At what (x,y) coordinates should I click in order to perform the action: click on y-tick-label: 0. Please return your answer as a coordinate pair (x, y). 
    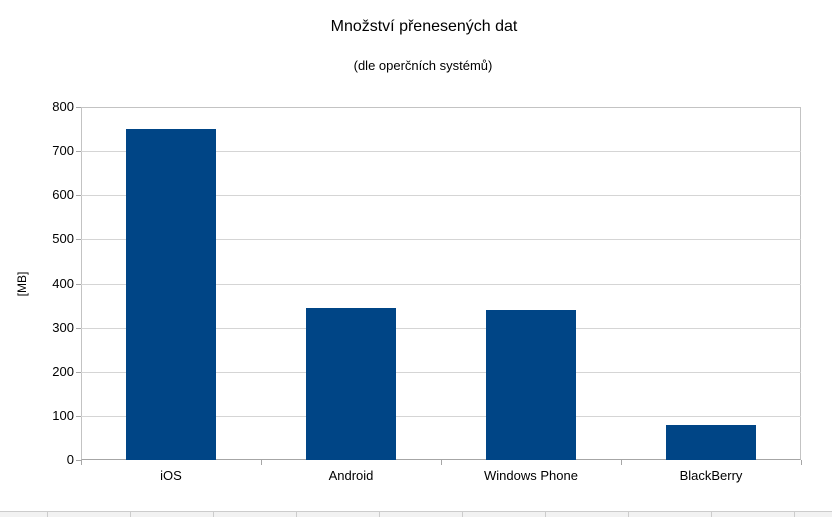
    Looking at the image, I should click on (70, 459).